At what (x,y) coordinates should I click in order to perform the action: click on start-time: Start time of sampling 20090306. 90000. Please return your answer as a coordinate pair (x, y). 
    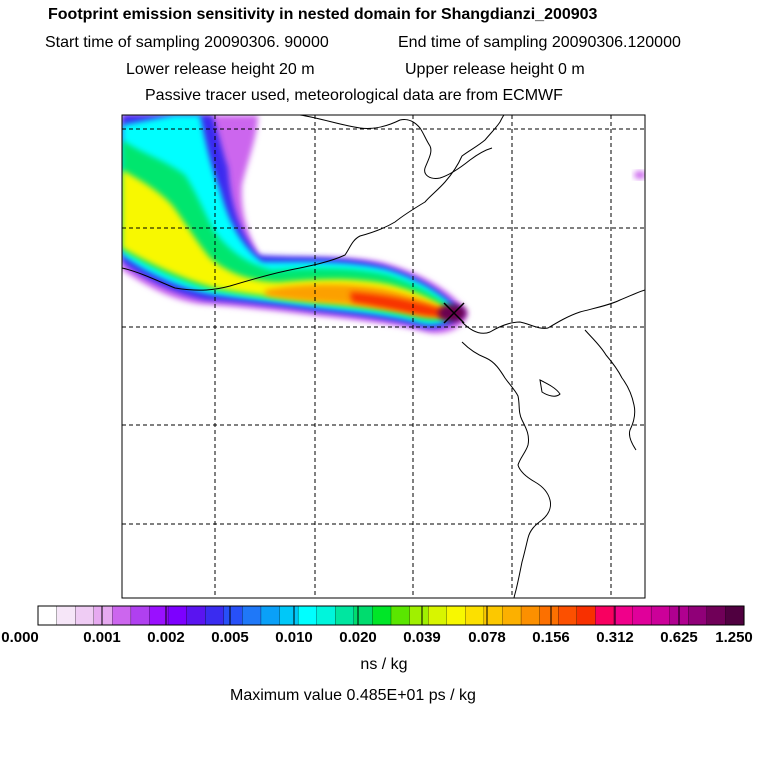
    Looking at the image, I should click on (187, 42).